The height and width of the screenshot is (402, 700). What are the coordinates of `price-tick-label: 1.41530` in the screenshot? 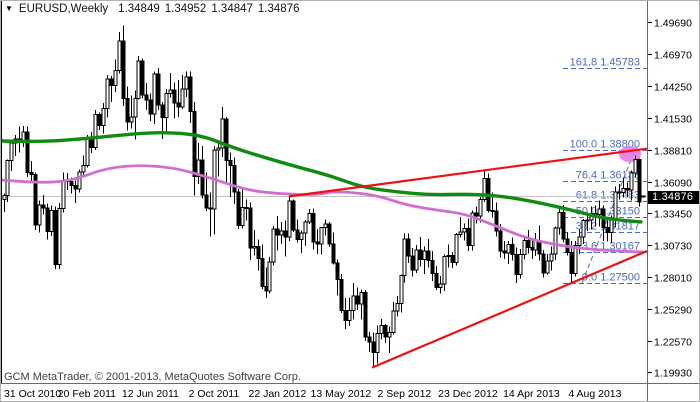 It's located at (673, 120).